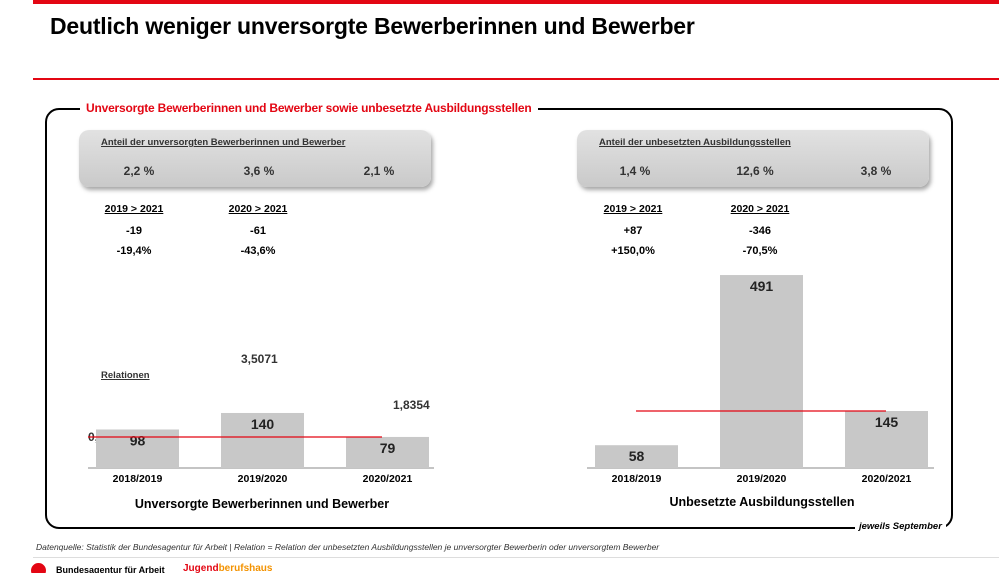 Image resolution: width=999 pixels, height=573 pixels. Describe the element at coordinates (516, 2) in the screenshot. I see `top-accent-bar` at that location.